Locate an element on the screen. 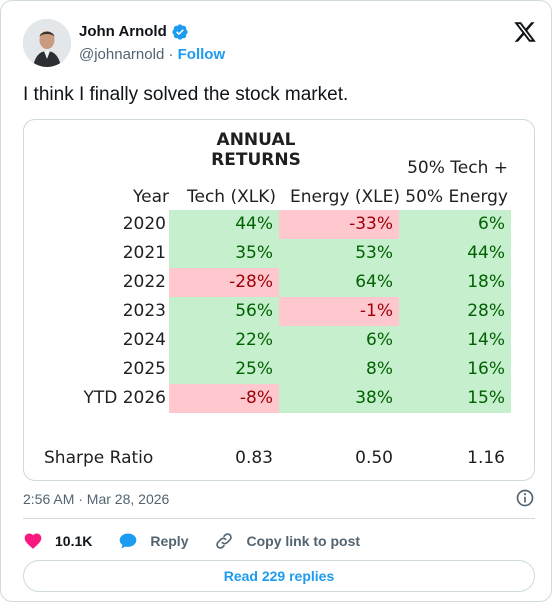  divider is located at coordinates (279, 518).